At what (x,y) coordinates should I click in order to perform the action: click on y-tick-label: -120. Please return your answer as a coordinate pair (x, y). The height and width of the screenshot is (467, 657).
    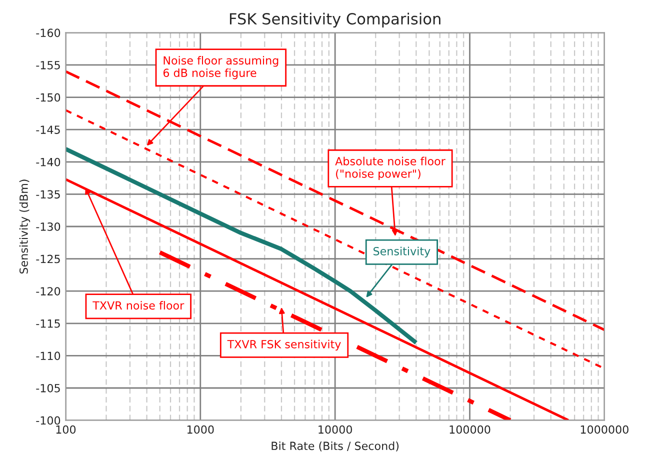
    Looking at the image, I should click on (48, 291).